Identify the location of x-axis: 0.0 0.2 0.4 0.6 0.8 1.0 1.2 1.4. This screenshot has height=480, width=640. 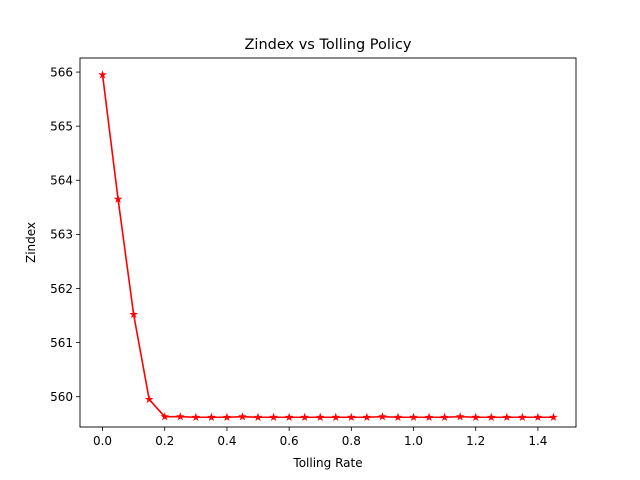
(320, 437).